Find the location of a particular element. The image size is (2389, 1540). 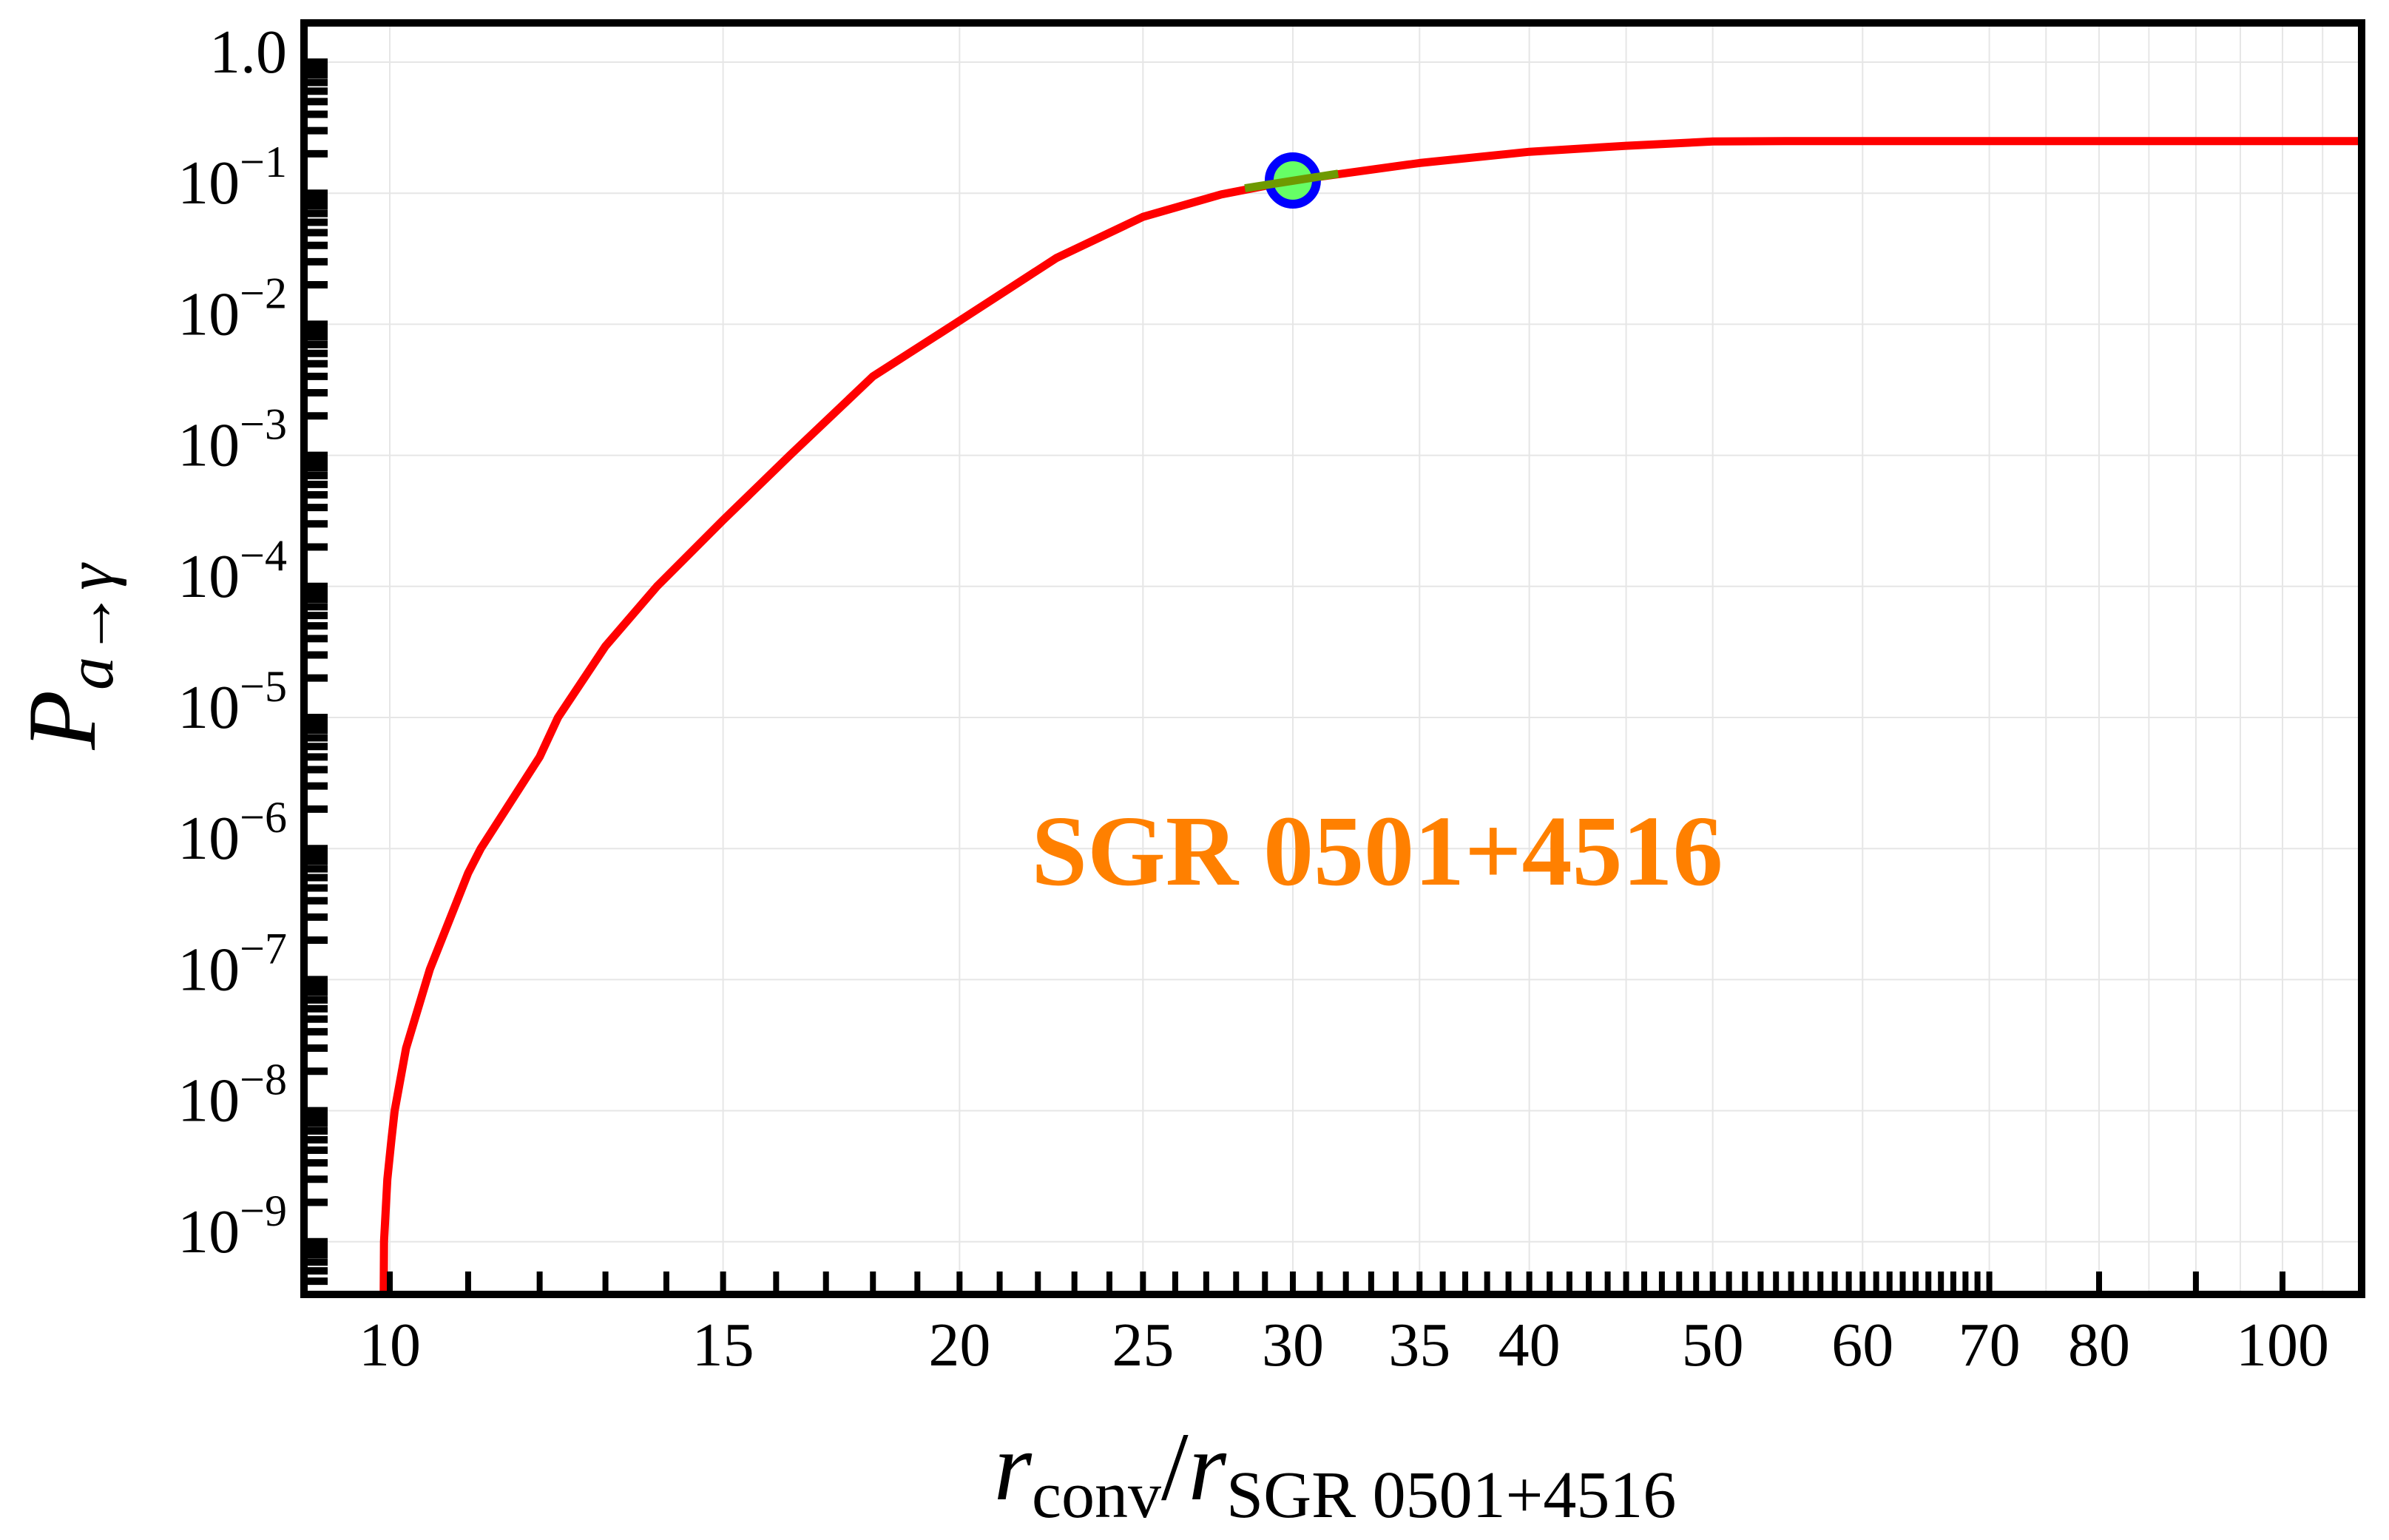

y-tick-label: 10⁻⁷ is located at coordinates (232, 964).